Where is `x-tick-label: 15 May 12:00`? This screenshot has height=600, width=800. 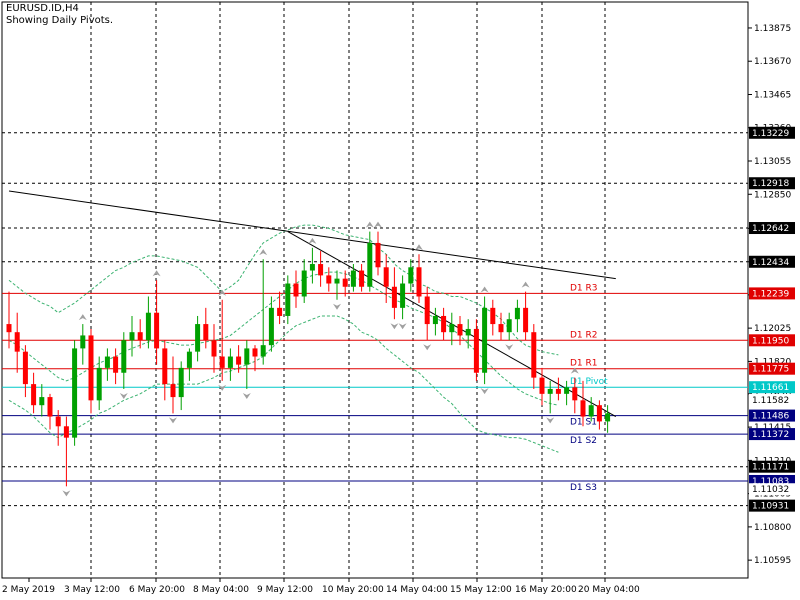 x-tick-label: 15 May 12:00 is located at coordinates (481, 590).